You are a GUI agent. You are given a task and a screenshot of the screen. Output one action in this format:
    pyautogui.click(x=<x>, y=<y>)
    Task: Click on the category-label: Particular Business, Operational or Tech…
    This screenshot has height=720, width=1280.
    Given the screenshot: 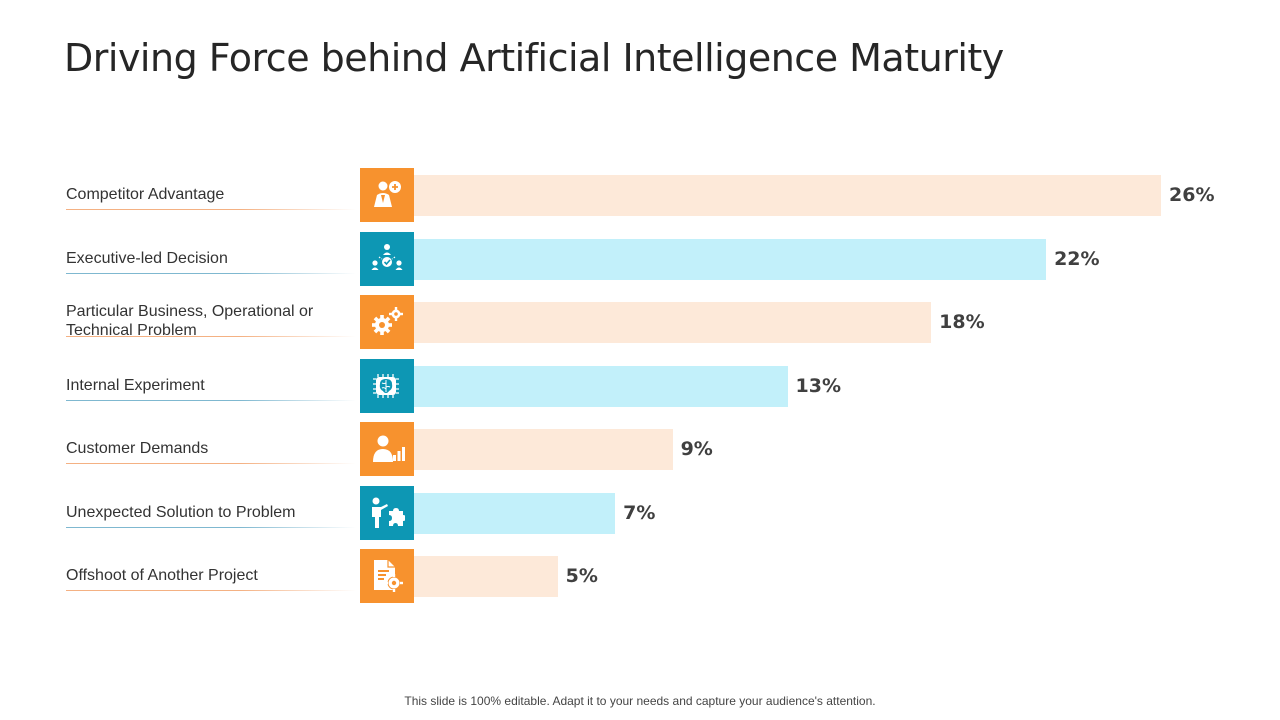 What is the action you would take?
    pyautogui.click(x=190, y=321)
    